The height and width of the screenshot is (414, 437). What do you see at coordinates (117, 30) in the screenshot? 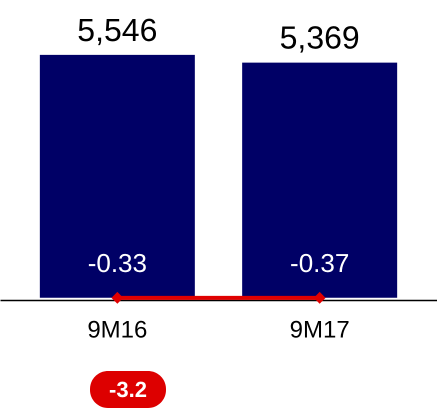
I see `data-label: 5,546` at bounding box center [117, 30].